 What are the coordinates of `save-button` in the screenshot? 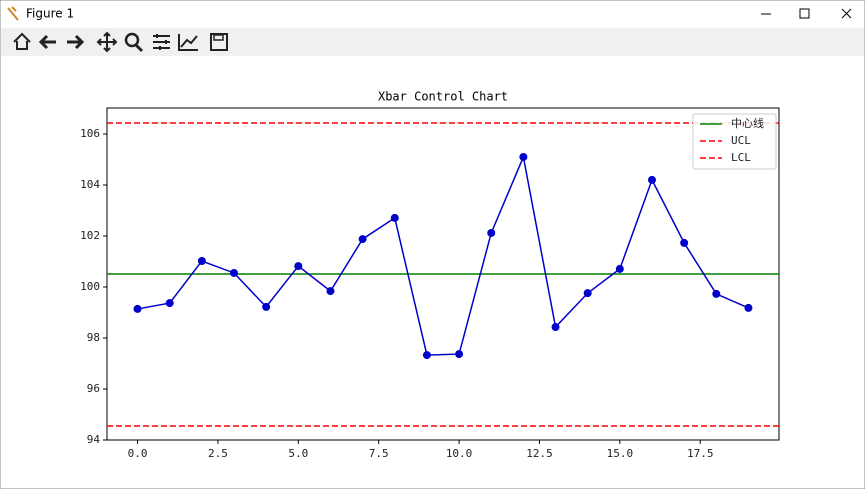 It's located at (219, 42).